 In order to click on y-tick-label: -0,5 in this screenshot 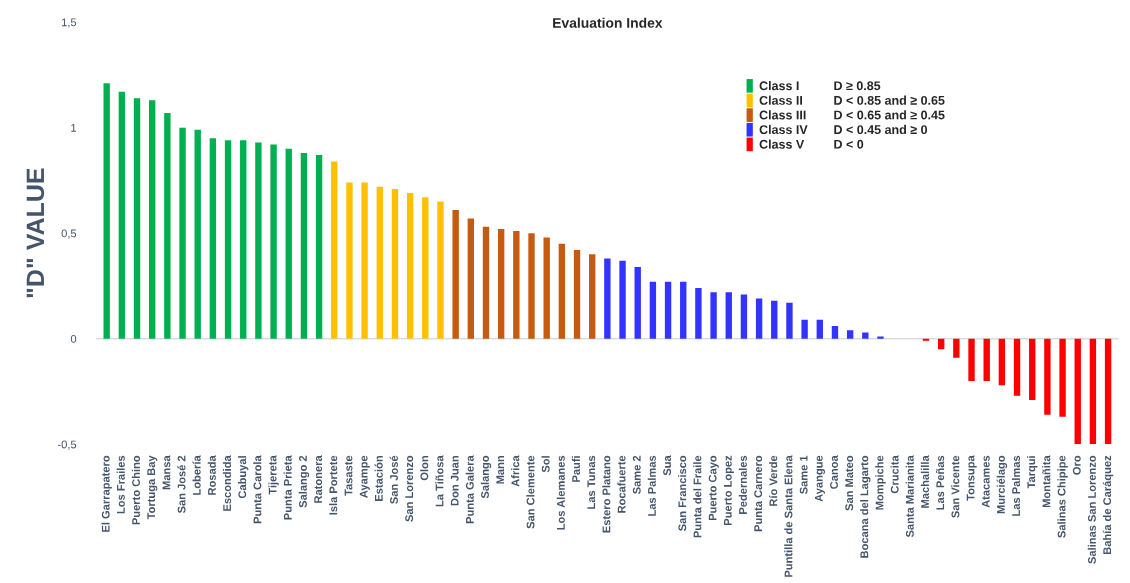, I will do `click(67, 445)`.